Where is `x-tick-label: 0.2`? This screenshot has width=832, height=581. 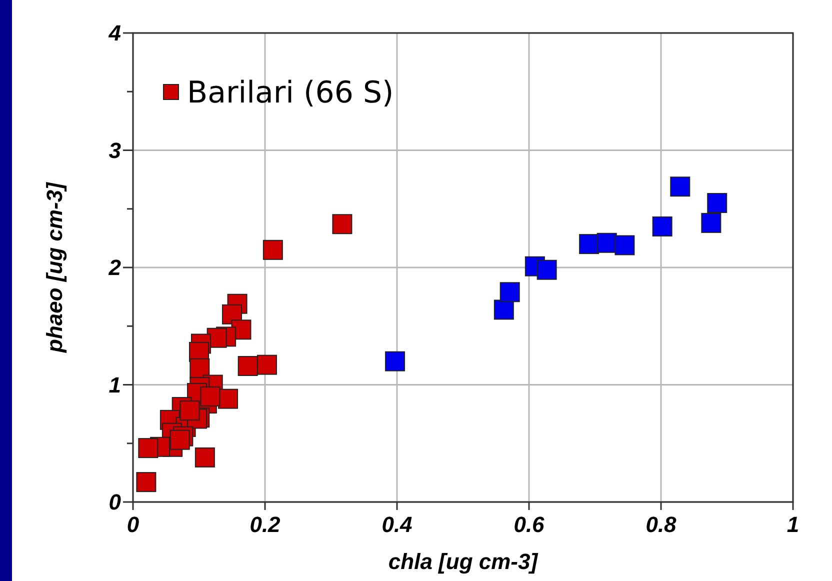 x-tick-label: 0.2 is located at coordinates (266, 524).